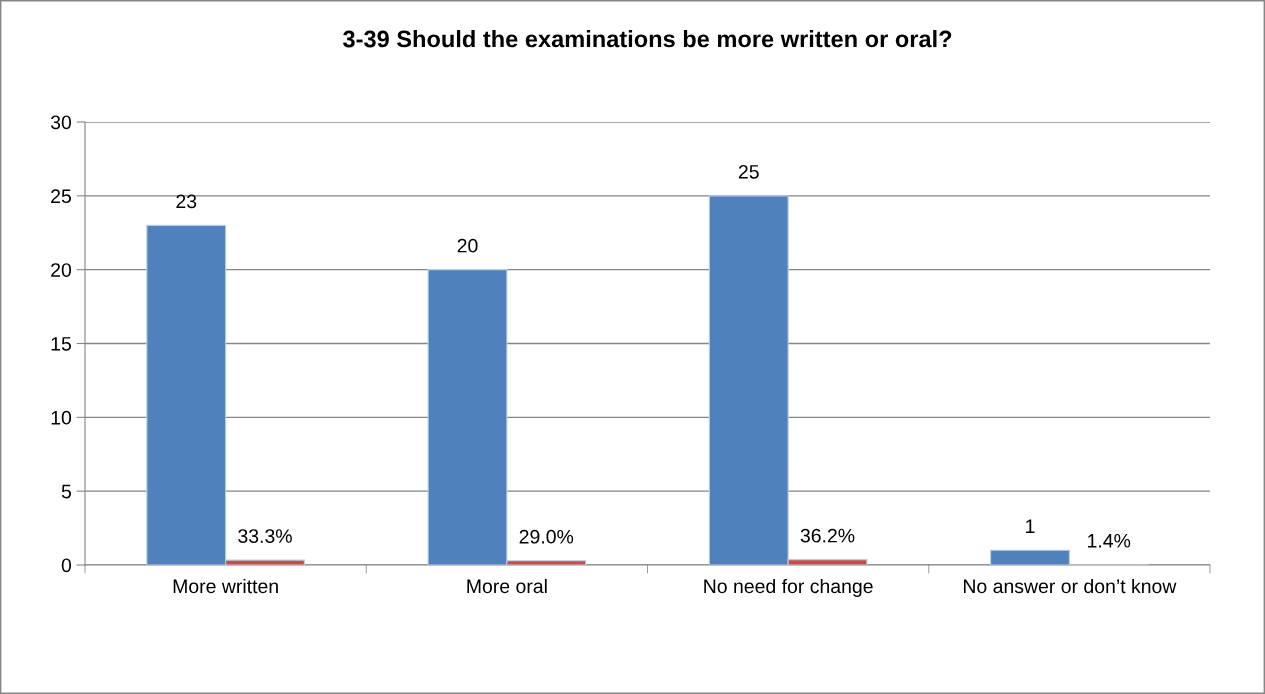  Describe the element at coordinates (1109, 540) in the screenshot. I see `data-label: 1.4%` at that location.